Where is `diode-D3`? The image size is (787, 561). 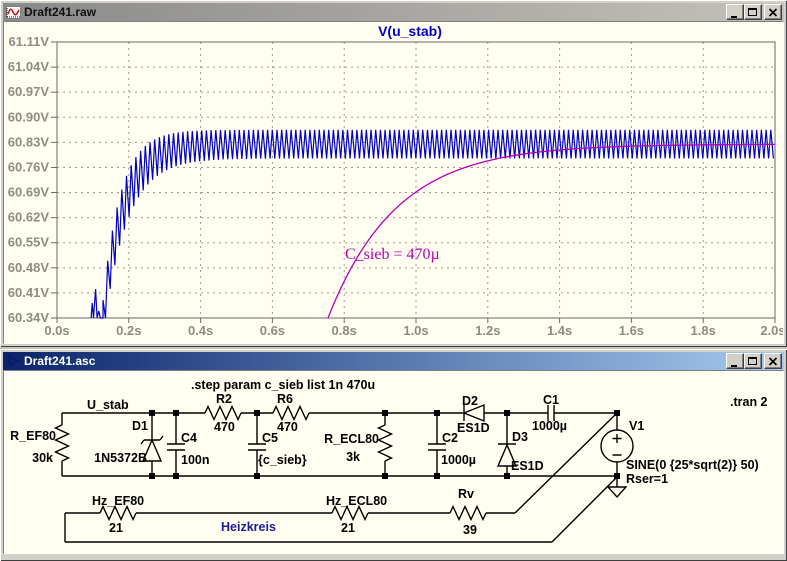 diode-D3 is located at coordinates (507, 455).